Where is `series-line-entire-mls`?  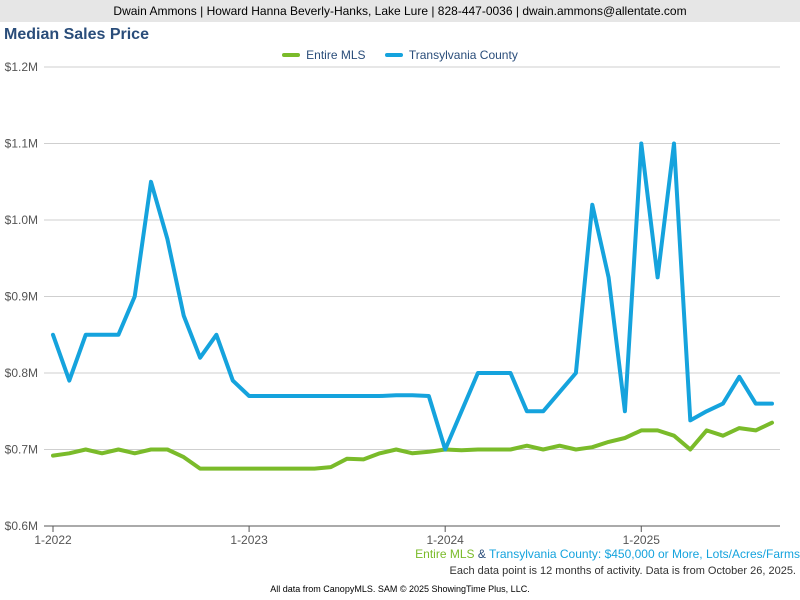 series-line-entire-mls is located at coordinates (412, 445).